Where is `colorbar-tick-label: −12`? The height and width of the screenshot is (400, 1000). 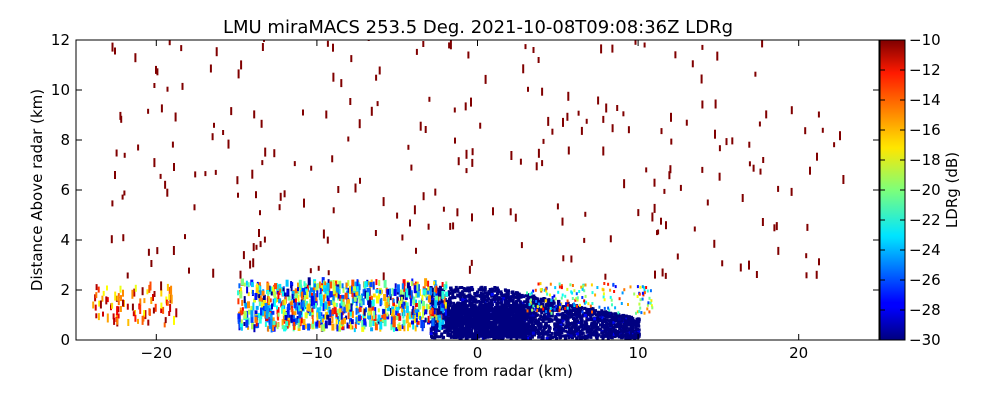
colorbar-tick-label: −12 is located at coordinates (925, 70).